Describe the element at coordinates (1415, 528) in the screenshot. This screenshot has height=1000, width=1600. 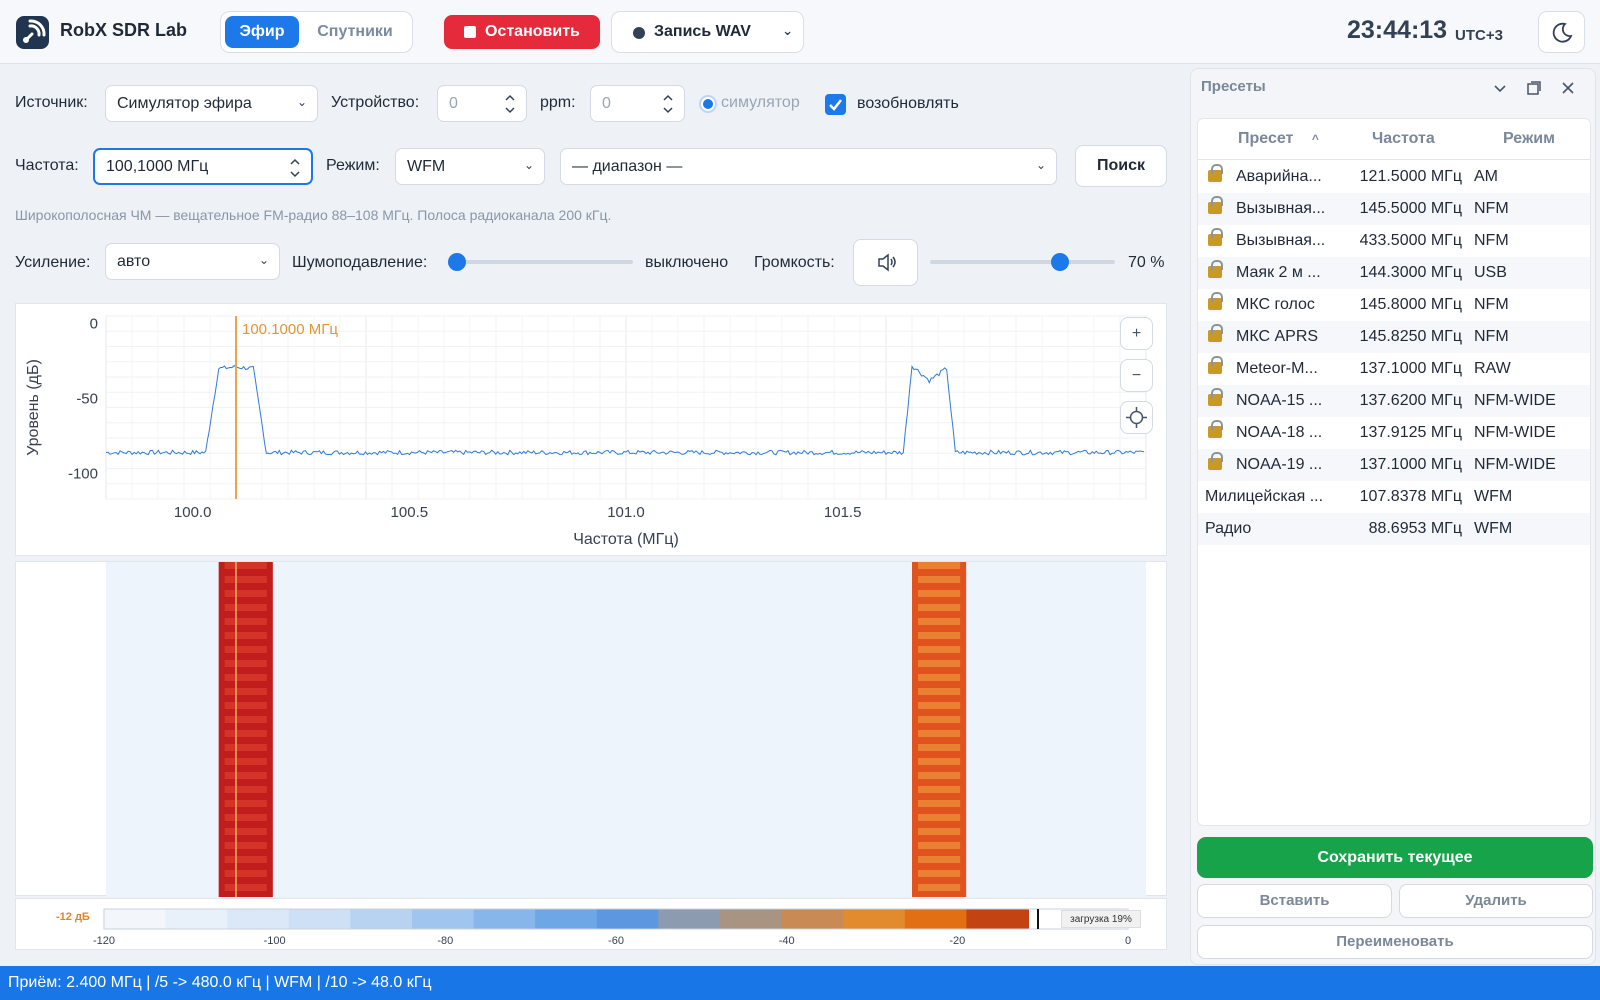
I see `preset-frequency: 88.6953 МГц` at that location.